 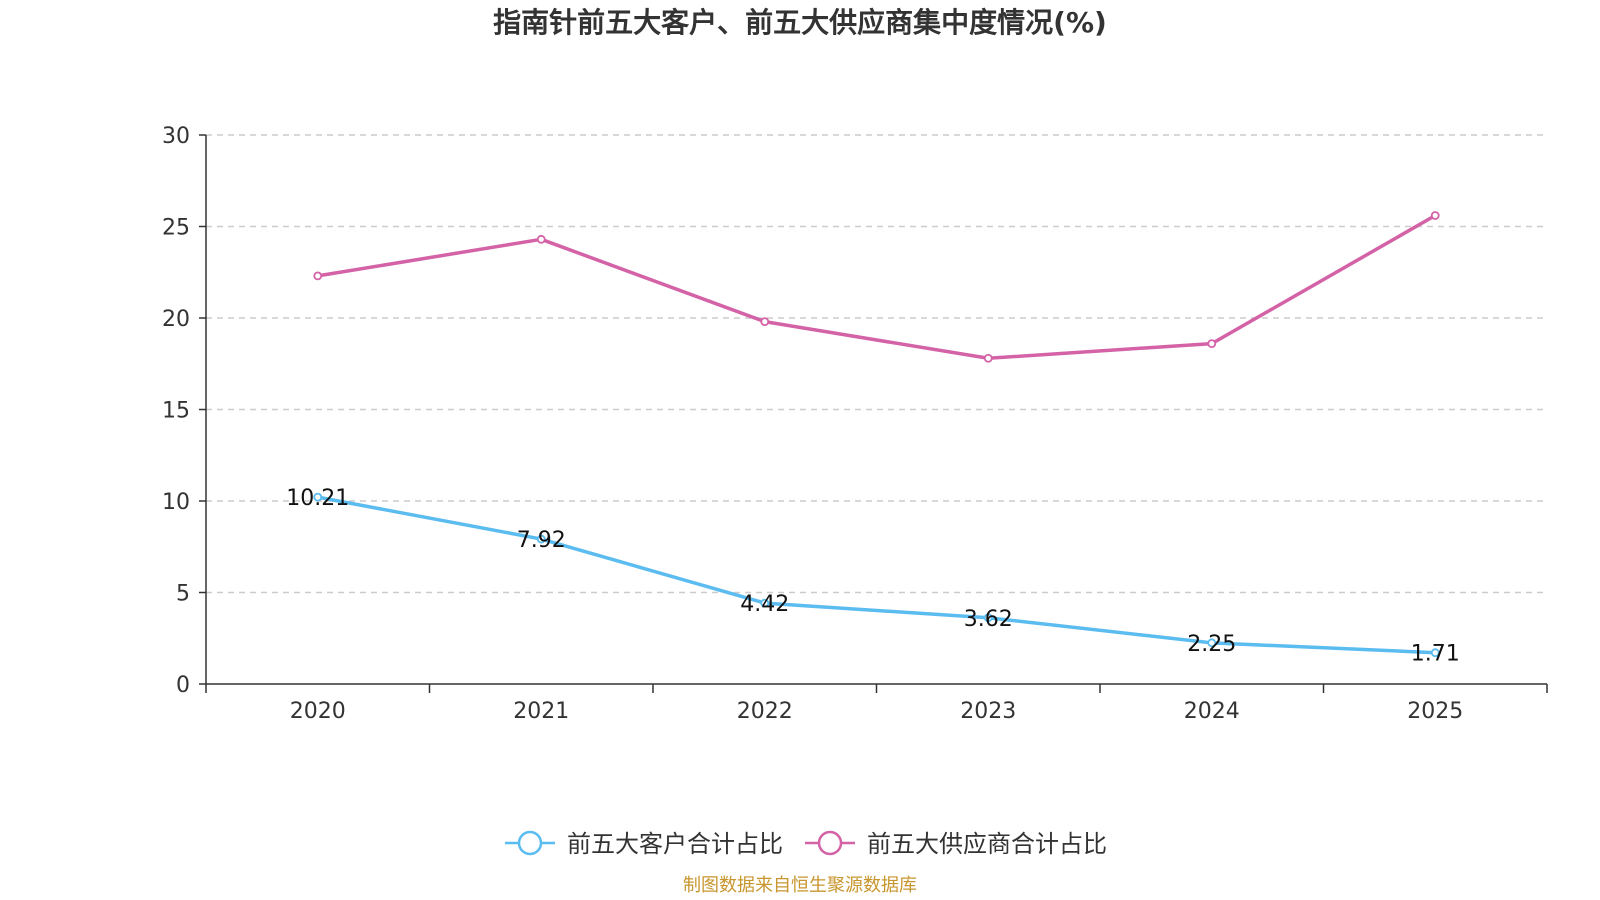 I want to click on legend-item-2: 前五大供应商合计占比, so click(x=956, y=844).